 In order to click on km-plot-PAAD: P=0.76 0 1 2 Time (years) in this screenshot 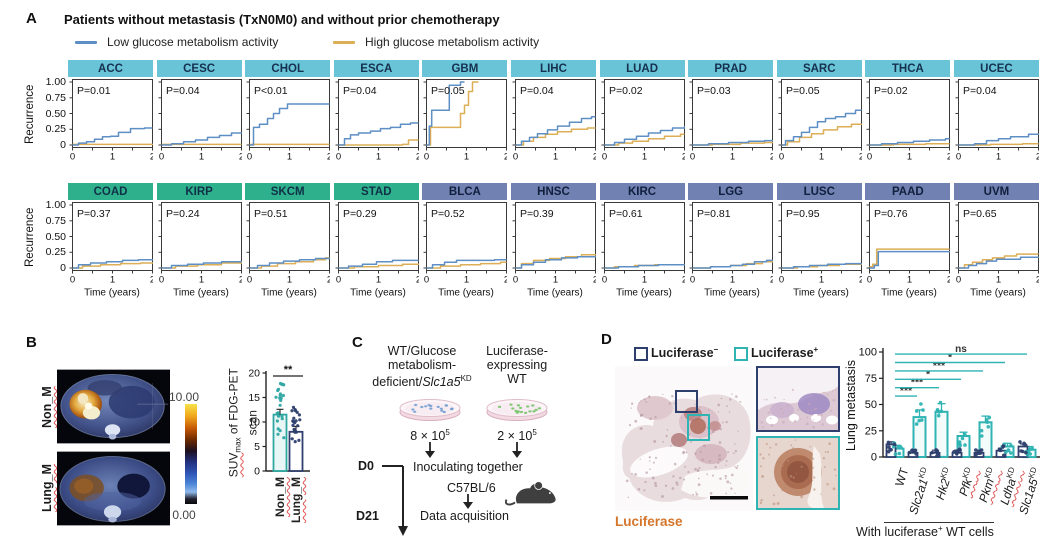, I will do `click(909, 250)`.